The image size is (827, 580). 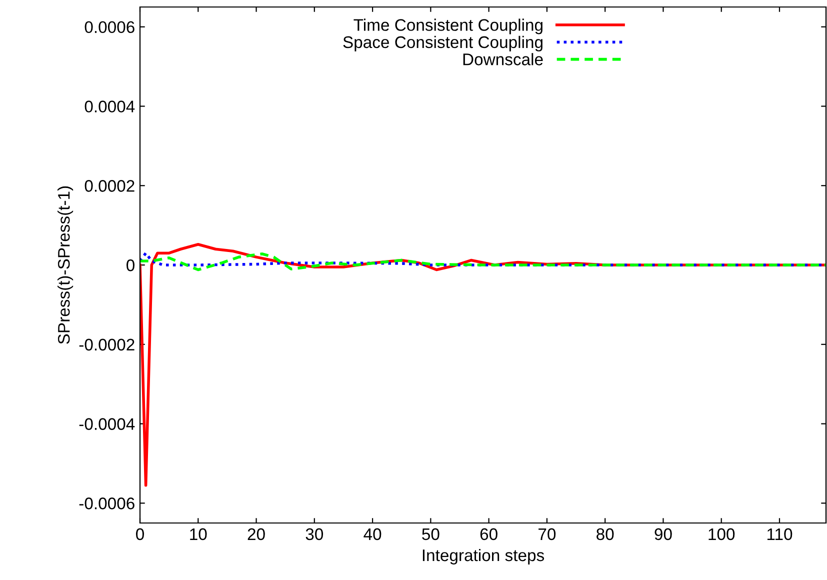 I want to click on x-tick-label: 30, so click(x=315, y=534).